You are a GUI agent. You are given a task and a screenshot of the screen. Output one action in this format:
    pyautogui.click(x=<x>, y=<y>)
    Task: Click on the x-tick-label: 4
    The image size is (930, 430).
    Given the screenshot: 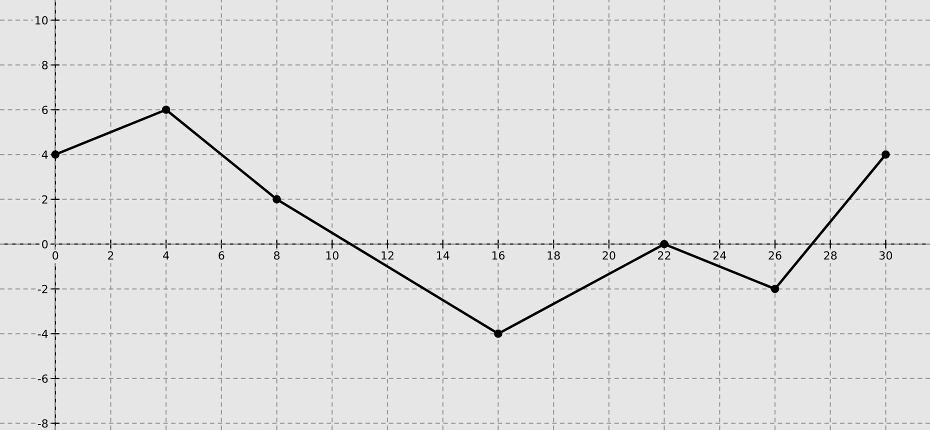 What is the action you would take?
    pyautogui.click(x=166, y=255)
    